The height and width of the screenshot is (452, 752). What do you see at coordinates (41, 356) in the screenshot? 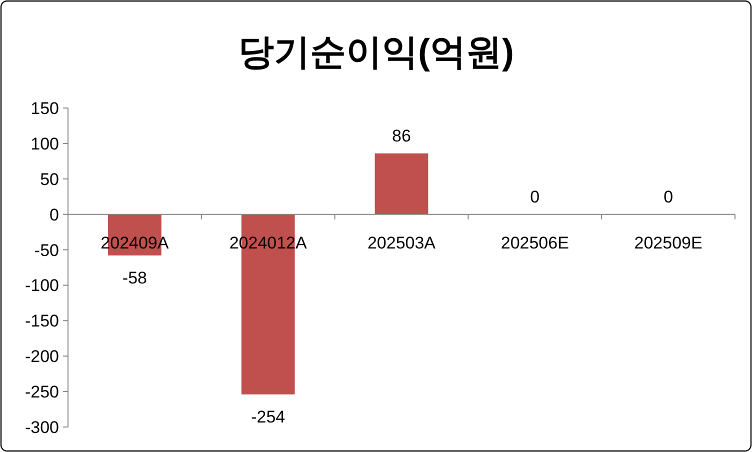
I see `y-tick-label: -200` at bounding box center [41, 356].